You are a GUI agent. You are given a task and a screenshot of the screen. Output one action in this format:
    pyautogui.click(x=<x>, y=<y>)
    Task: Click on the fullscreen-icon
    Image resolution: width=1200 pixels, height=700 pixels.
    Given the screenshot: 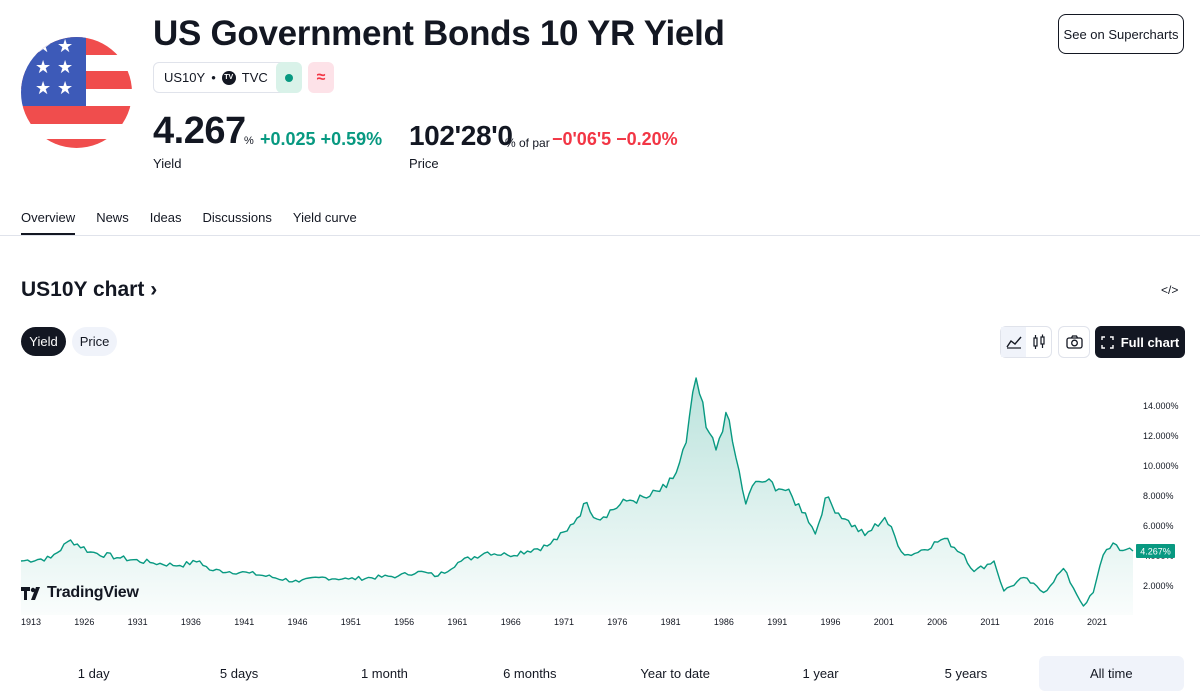 What is the action you would take?
    pyautogui.click(x=1107, y=342)
    